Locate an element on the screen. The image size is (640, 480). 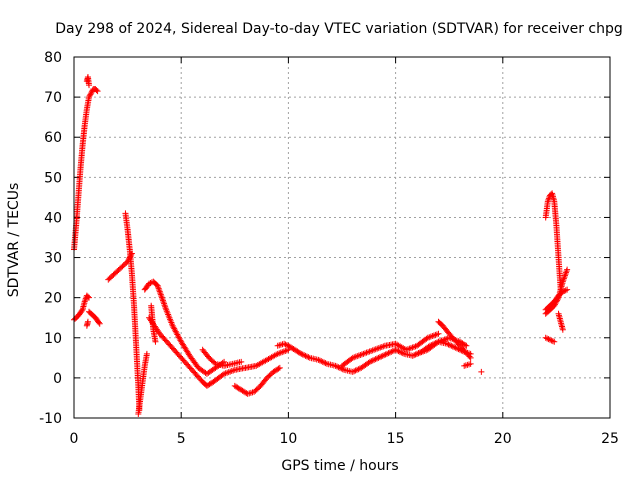
x-axis-label: GPS time / hours is located at coordinates (339, 466).